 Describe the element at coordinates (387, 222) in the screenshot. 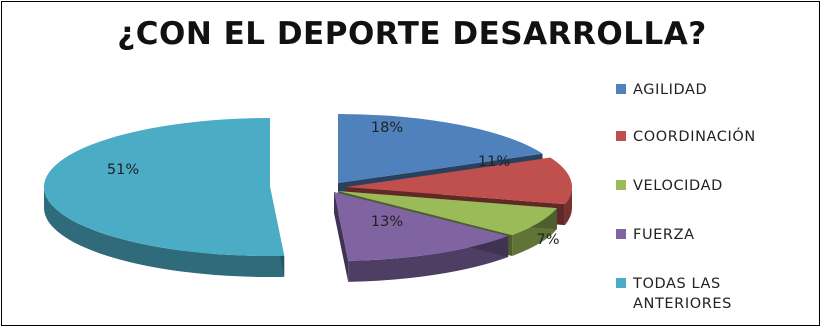

I see `data-label-fuerza: 13%` at that location.